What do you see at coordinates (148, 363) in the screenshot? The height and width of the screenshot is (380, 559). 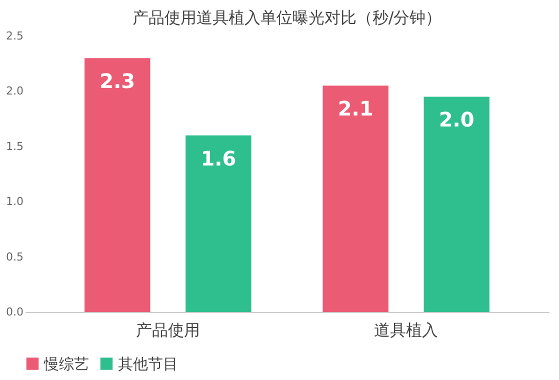 I see `legend-label: 其他节目` at bounding box center [148, 363].